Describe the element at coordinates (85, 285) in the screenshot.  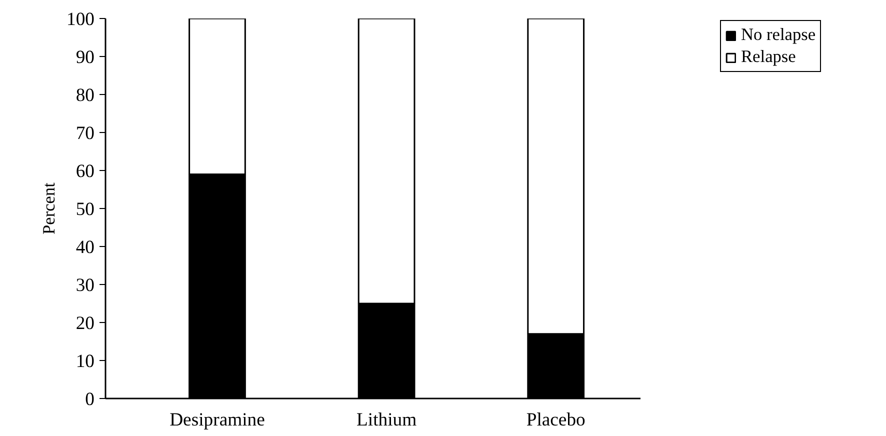
I see `y-tick-label: 30` at that location.